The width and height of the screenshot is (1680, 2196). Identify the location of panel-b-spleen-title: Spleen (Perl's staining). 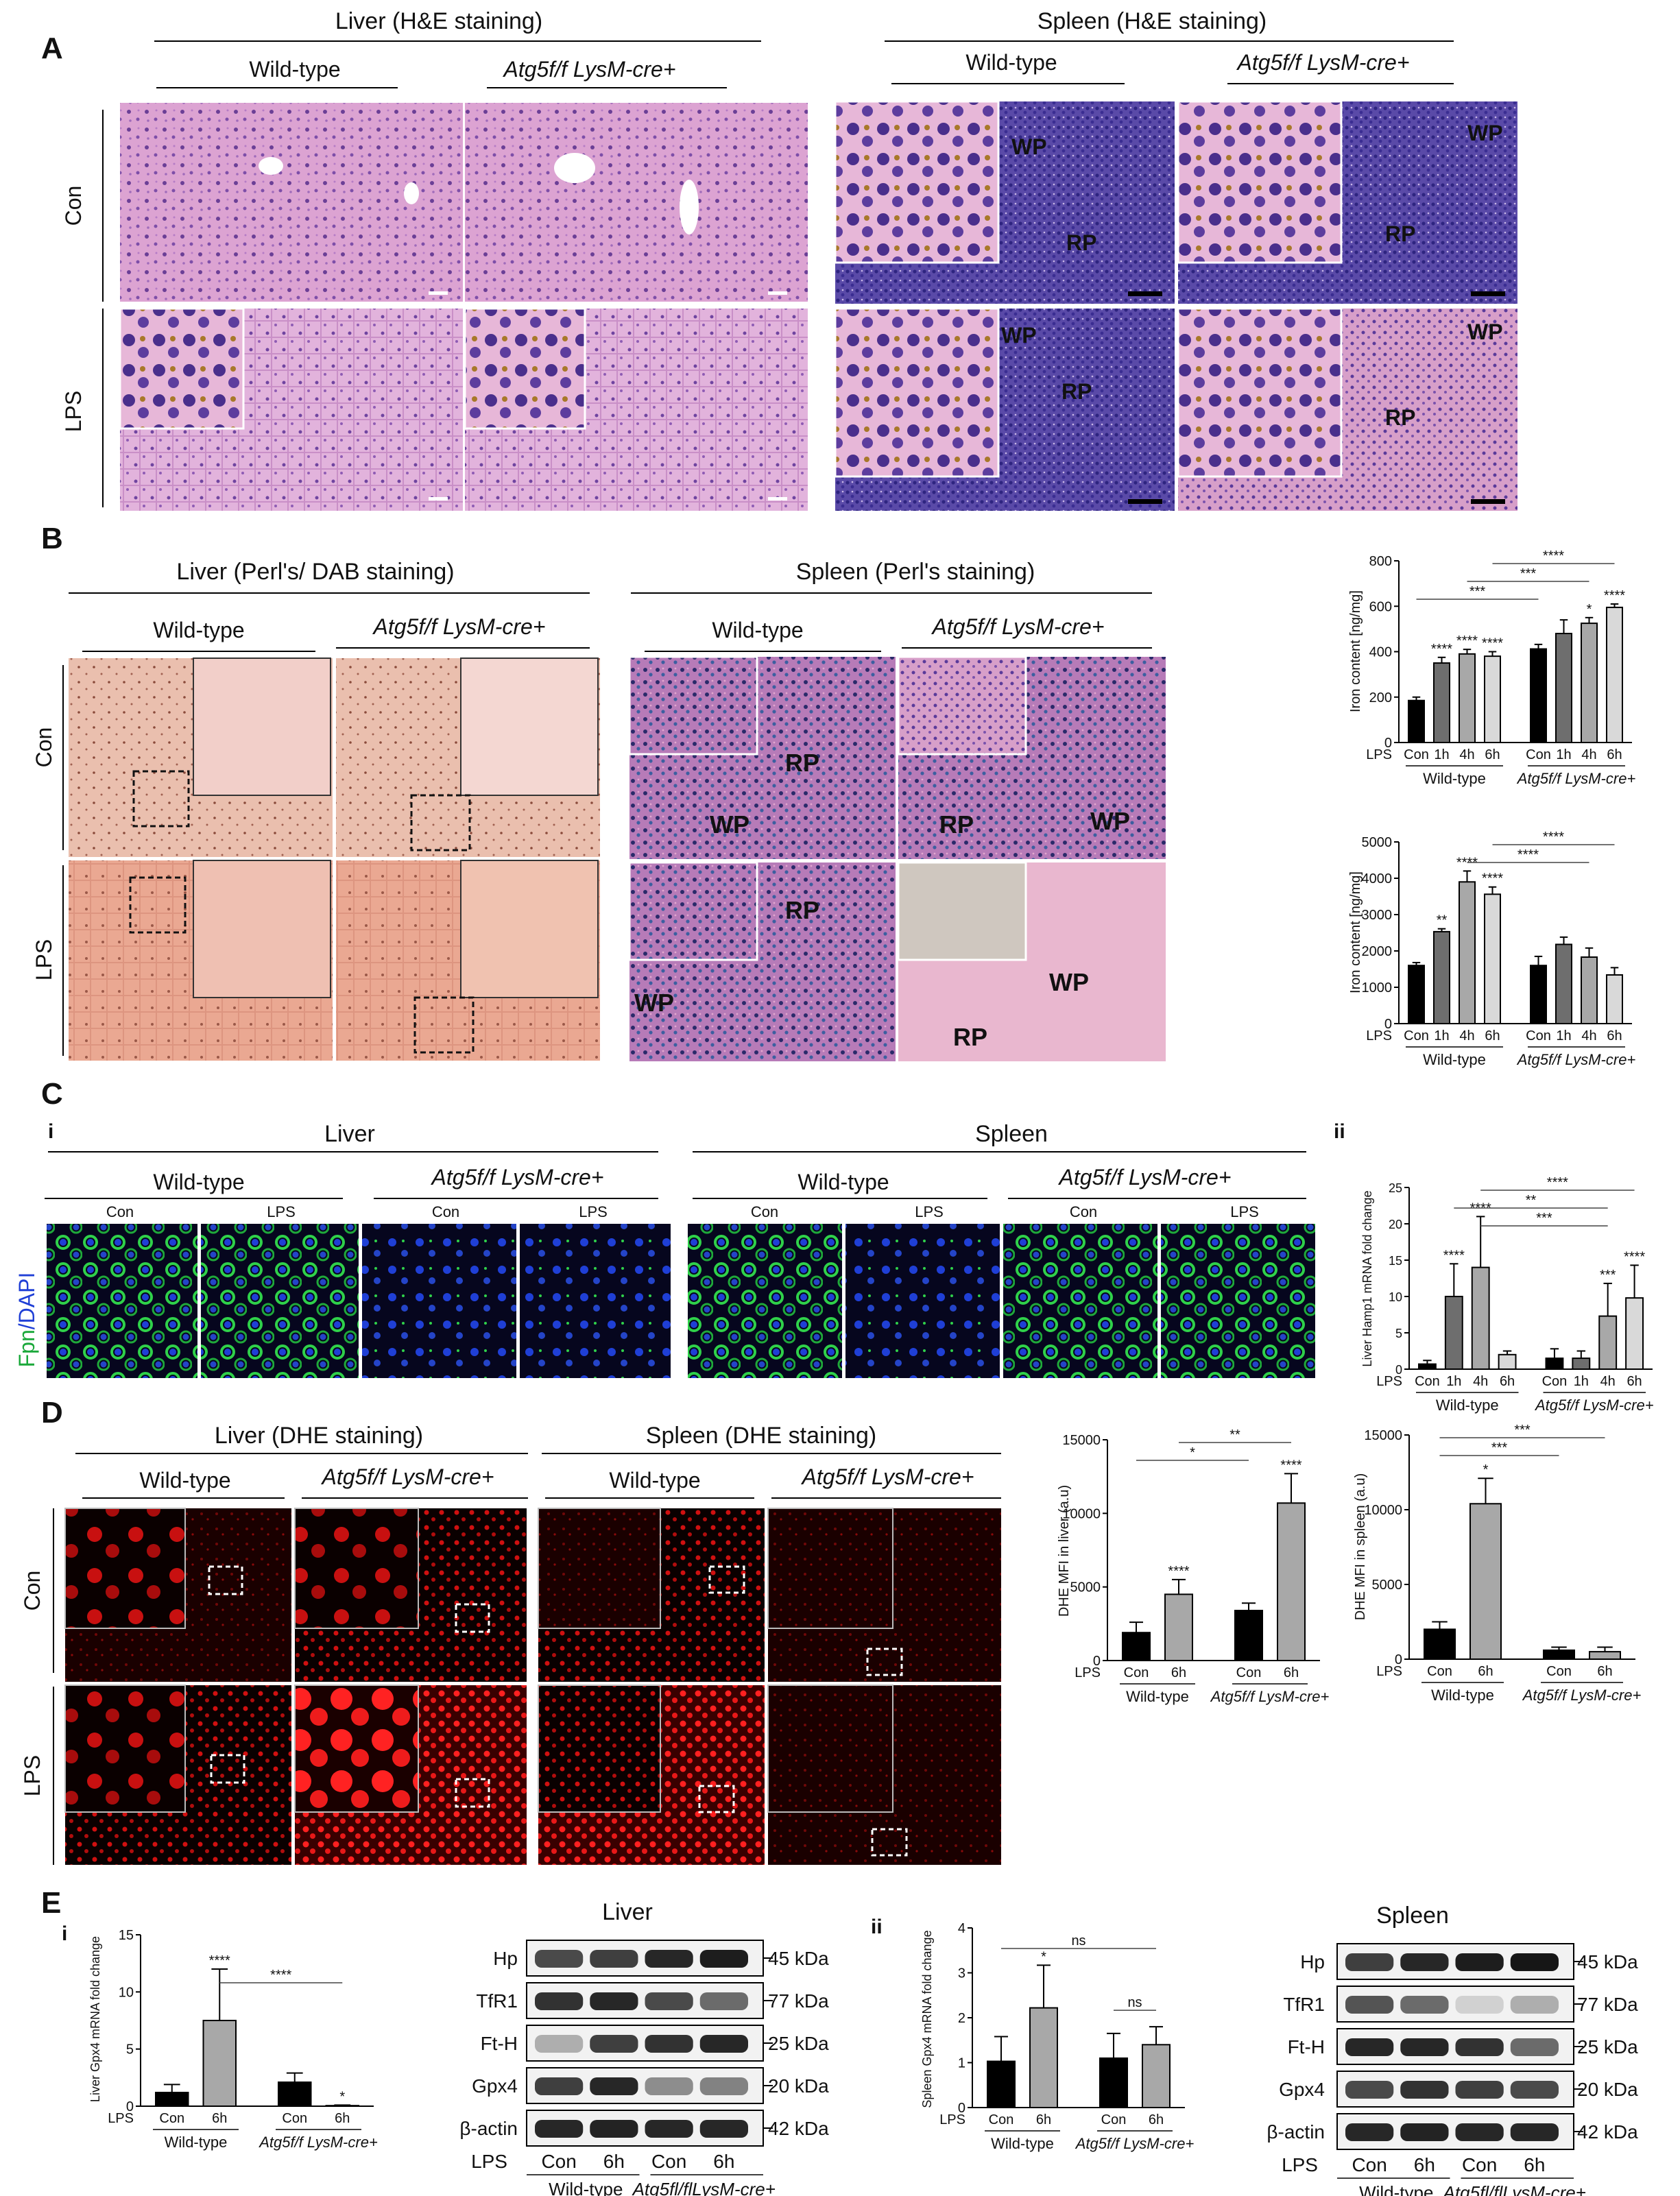
(915, 572).